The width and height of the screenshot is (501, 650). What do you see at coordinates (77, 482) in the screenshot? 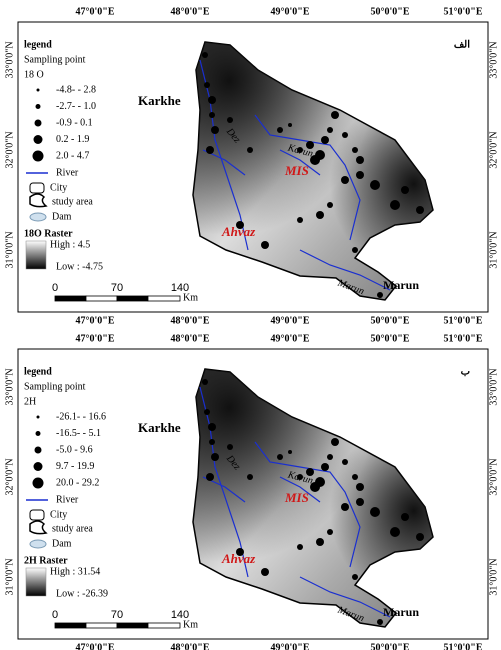
I see `legend-label: 20.0 - 29.2` at bounding box center [77, 482].